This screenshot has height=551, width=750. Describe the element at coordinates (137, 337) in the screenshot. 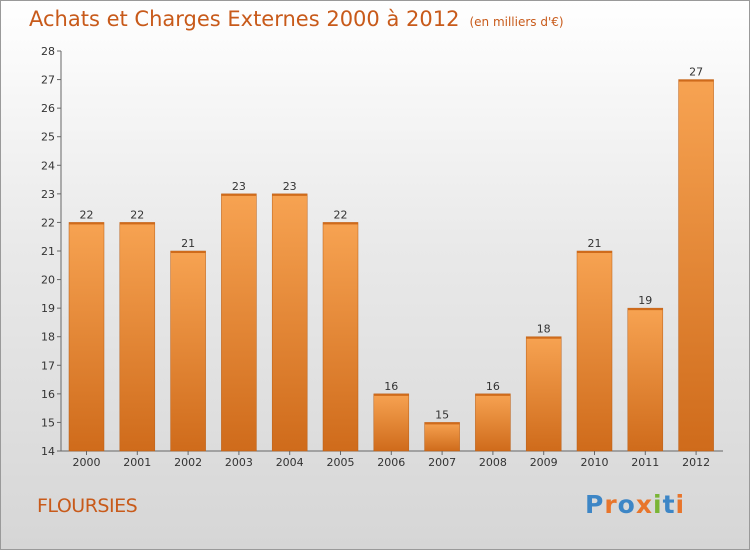

I see `bar-2001` at that location.